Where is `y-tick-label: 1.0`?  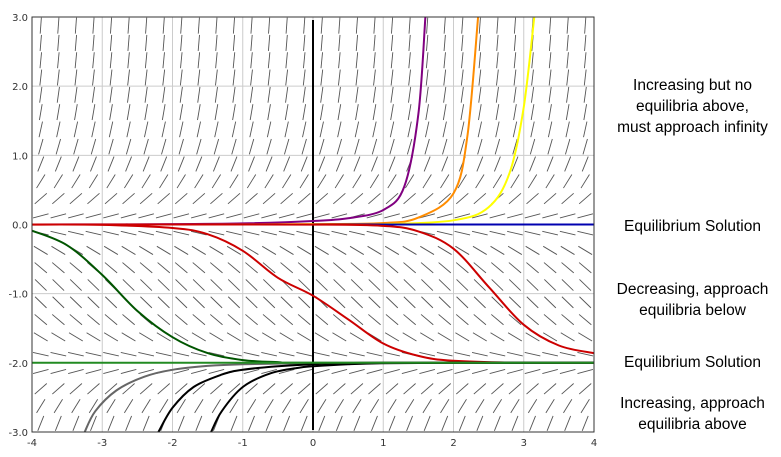
y-tick-label: 1.0 is located at coordinates (20, 156).